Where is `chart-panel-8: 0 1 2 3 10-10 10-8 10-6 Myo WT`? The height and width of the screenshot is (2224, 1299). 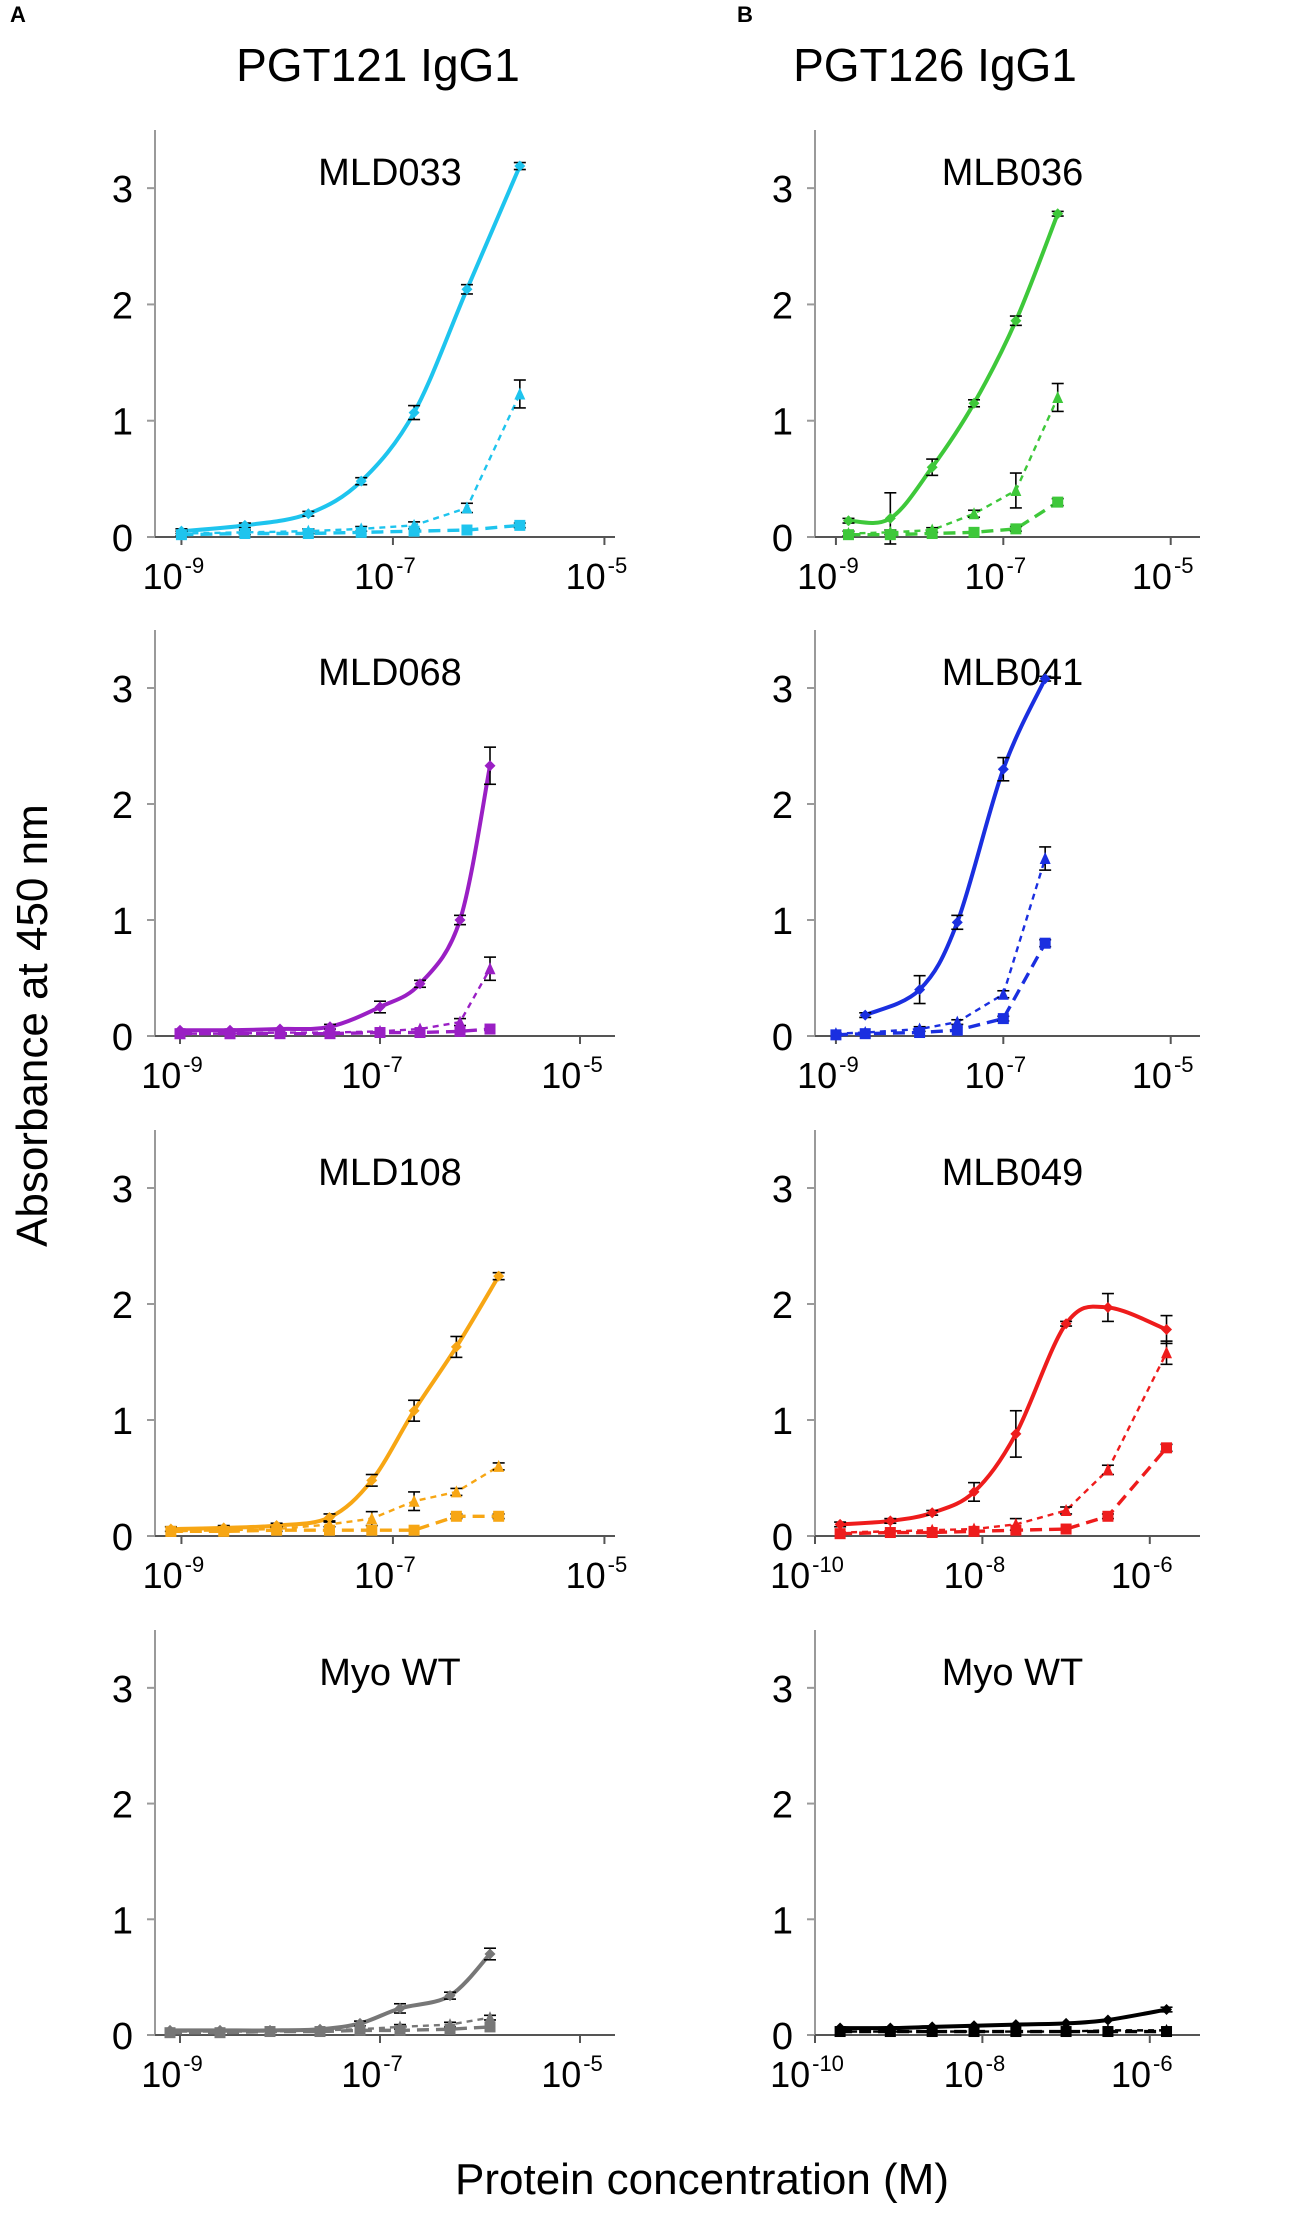
chart-panel-8: 0 1 2 3 10-10 10-8 10-6 Myo WT is located at coordinates (985, 1862).